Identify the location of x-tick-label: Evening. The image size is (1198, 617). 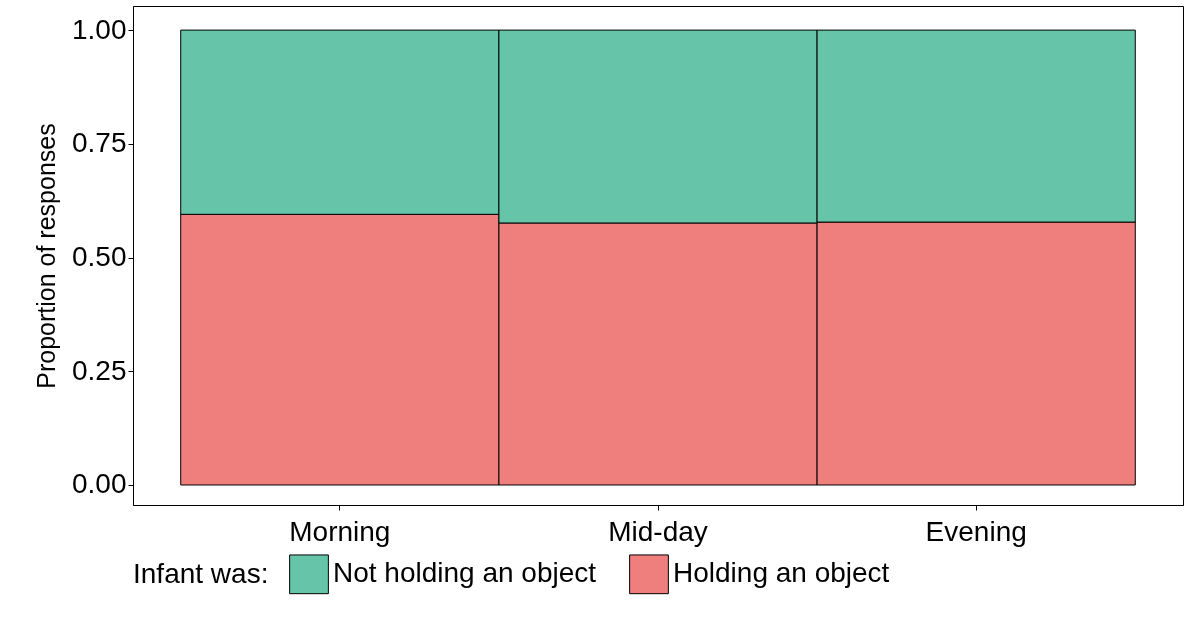
(976, 531).